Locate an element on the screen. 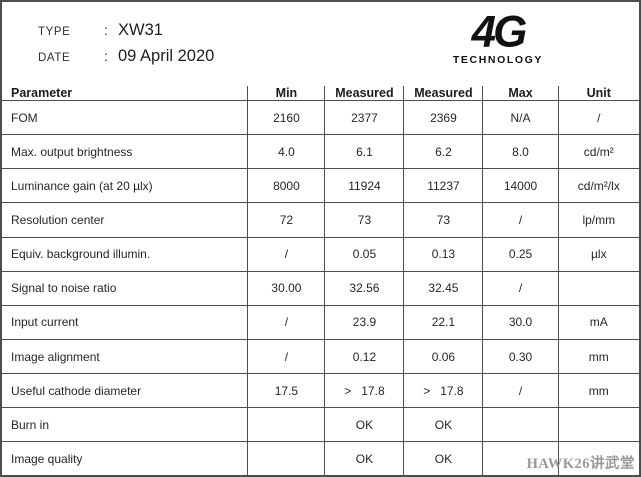 This screenshot has height=477, width=641. value-cell: 2377 is located at coordinates (364, 117).